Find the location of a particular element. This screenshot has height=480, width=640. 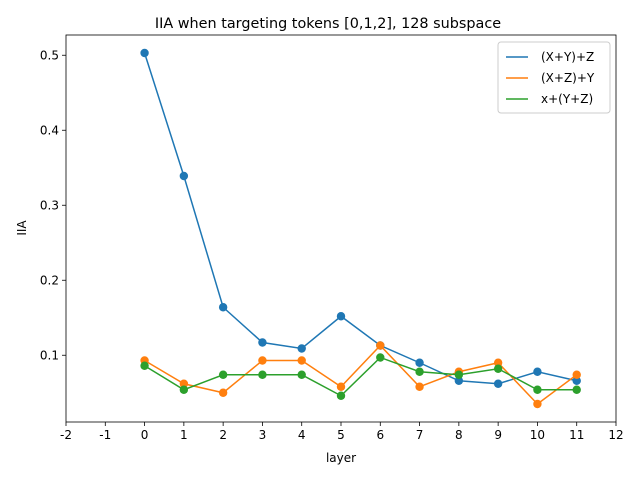

y-tick-label: 0.2 is located at coordinates (49, 280).